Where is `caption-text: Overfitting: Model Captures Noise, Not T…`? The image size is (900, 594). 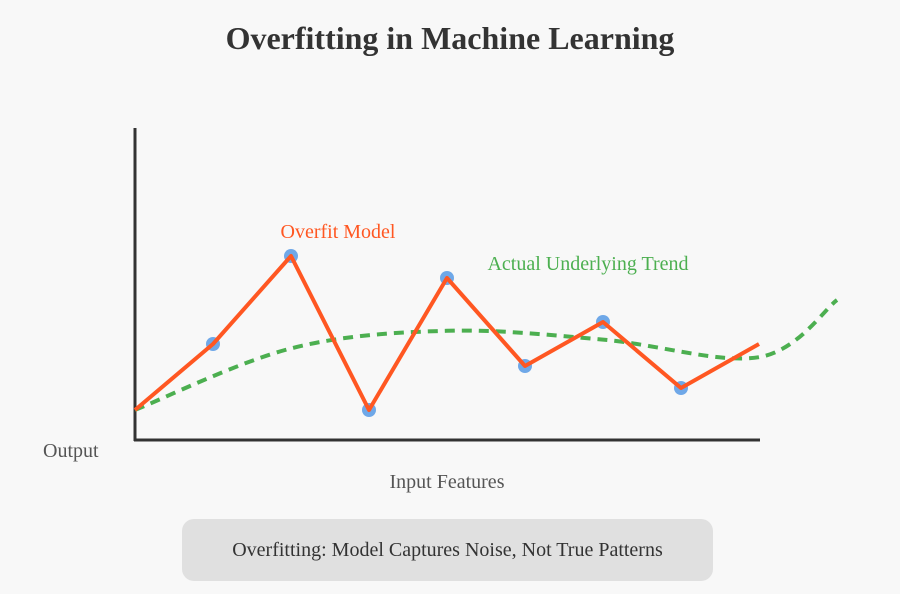 caption-text: Overfitting: Model Captures Noise, Not T… is located at coordinates (447, 549).